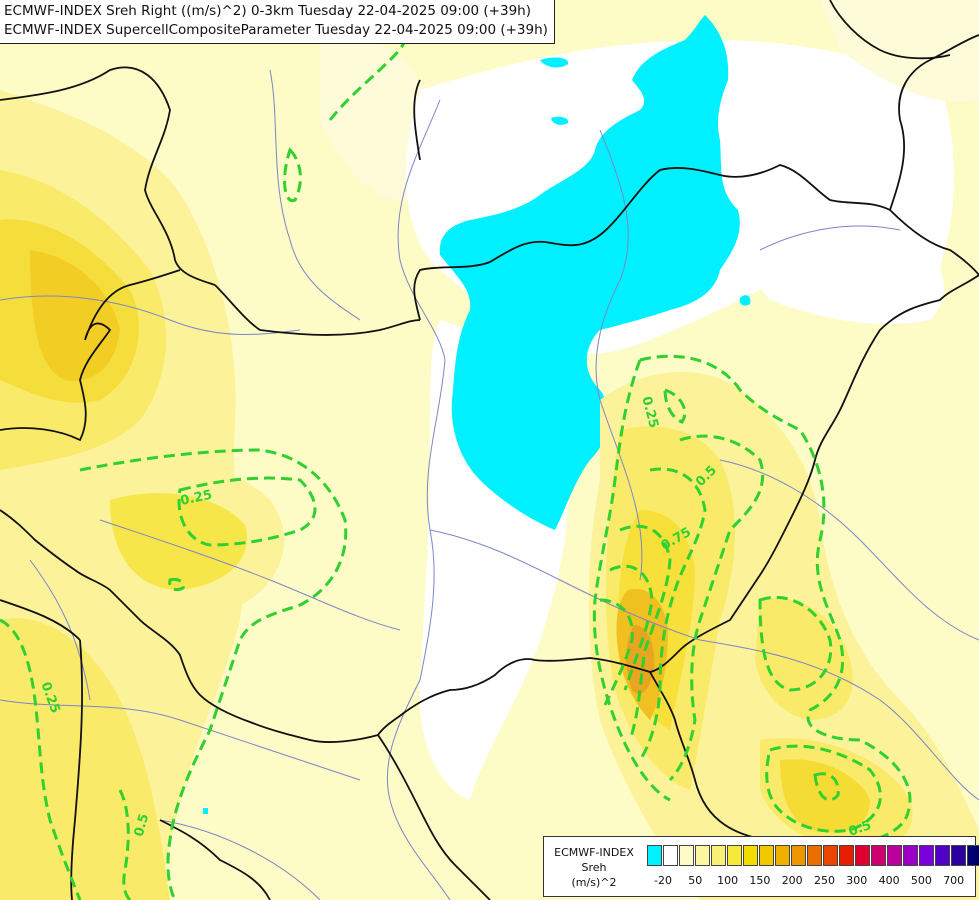 The width and height of the screenshot is (979, 900). What do you see at coordinates (142, 825) in the screenshot?
I see `contour-label-6: 0.5` at bounding box center [142, 825].